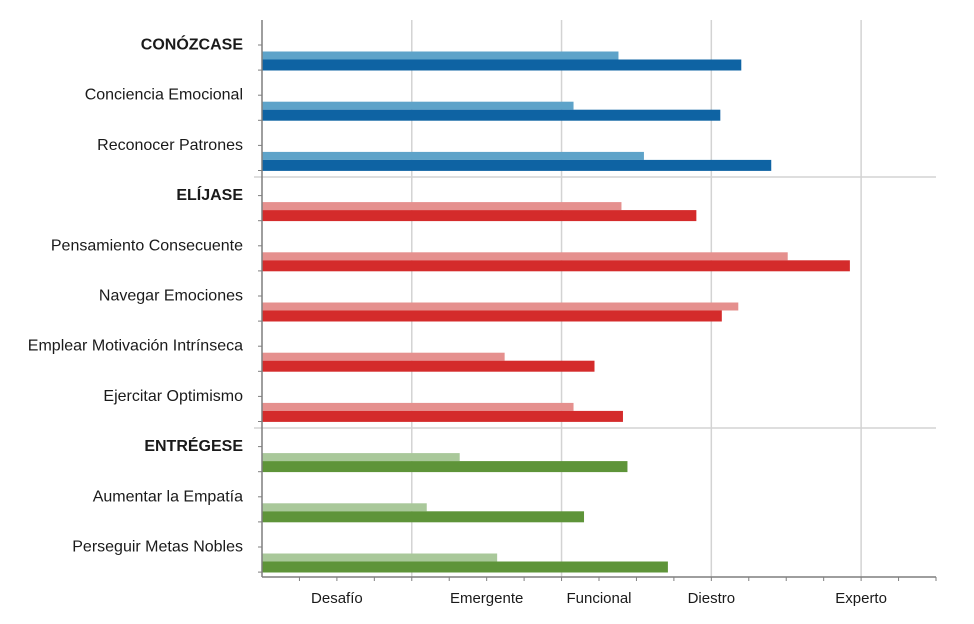 The image size is (974, 624). I want to click on category-label: ENTRÉGESE, so click(193, 445).